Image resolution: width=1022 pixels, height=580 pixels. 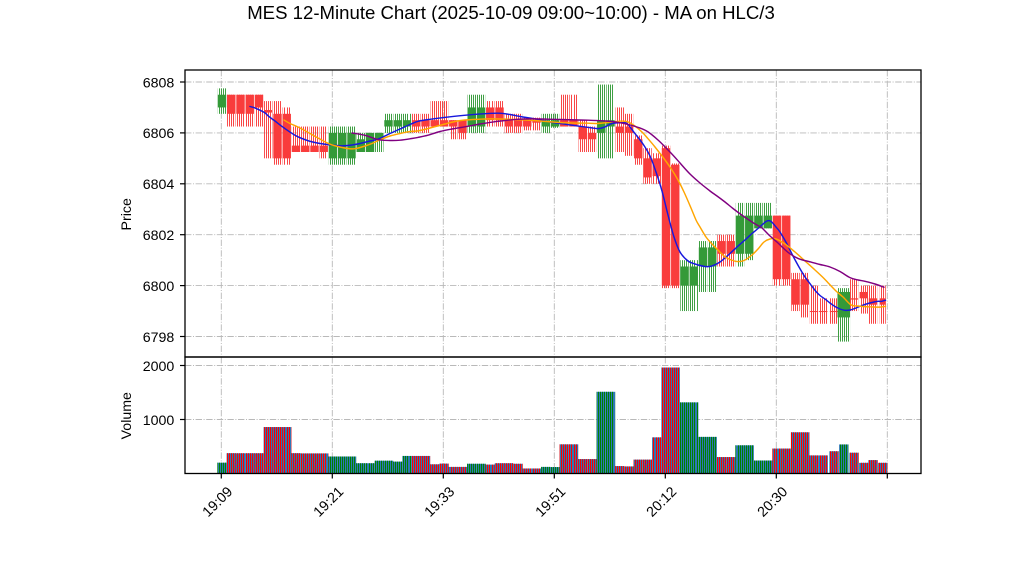 What do you see at coordinates (159, 134) in the screenshot?
I see `svg-text: 6806` at bounding box center [159, 134].